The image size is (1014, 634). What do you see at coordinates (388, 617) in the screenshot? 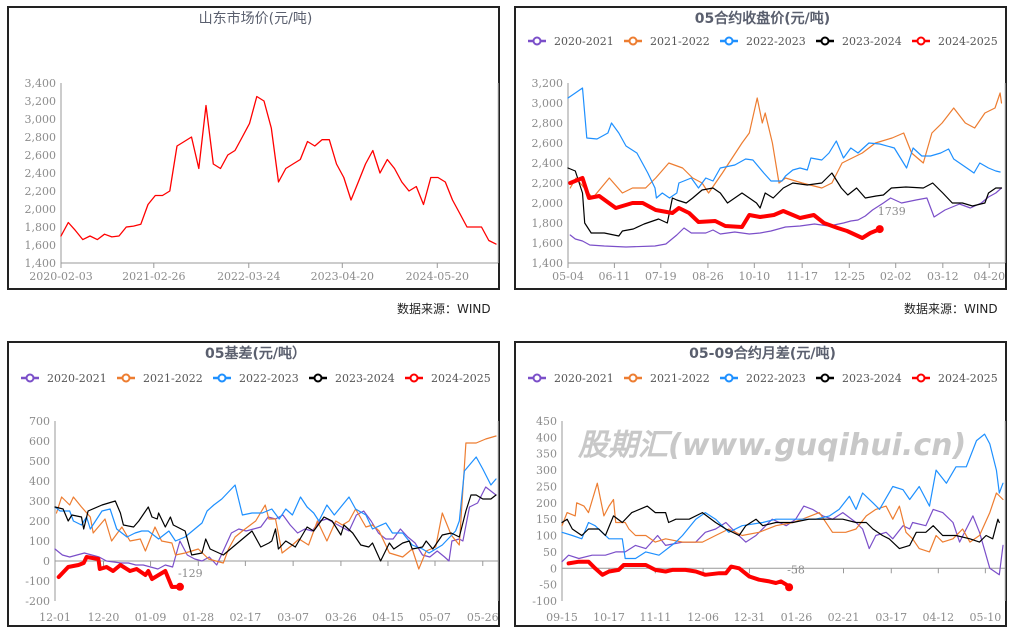
I see `x-tick-label: 04-15` at bounding box center [388, 617].